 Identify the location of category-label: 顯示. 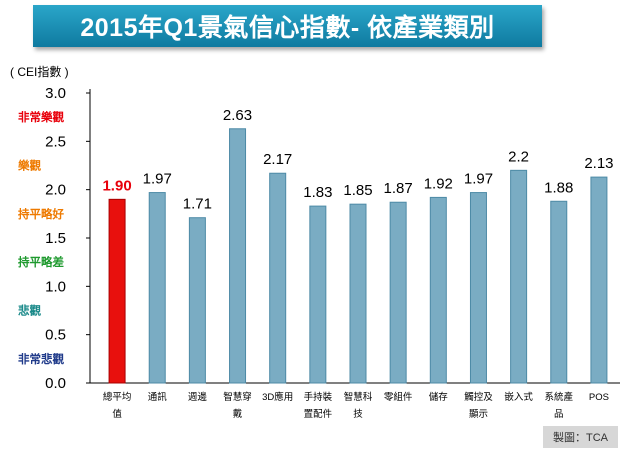
(478, 414).